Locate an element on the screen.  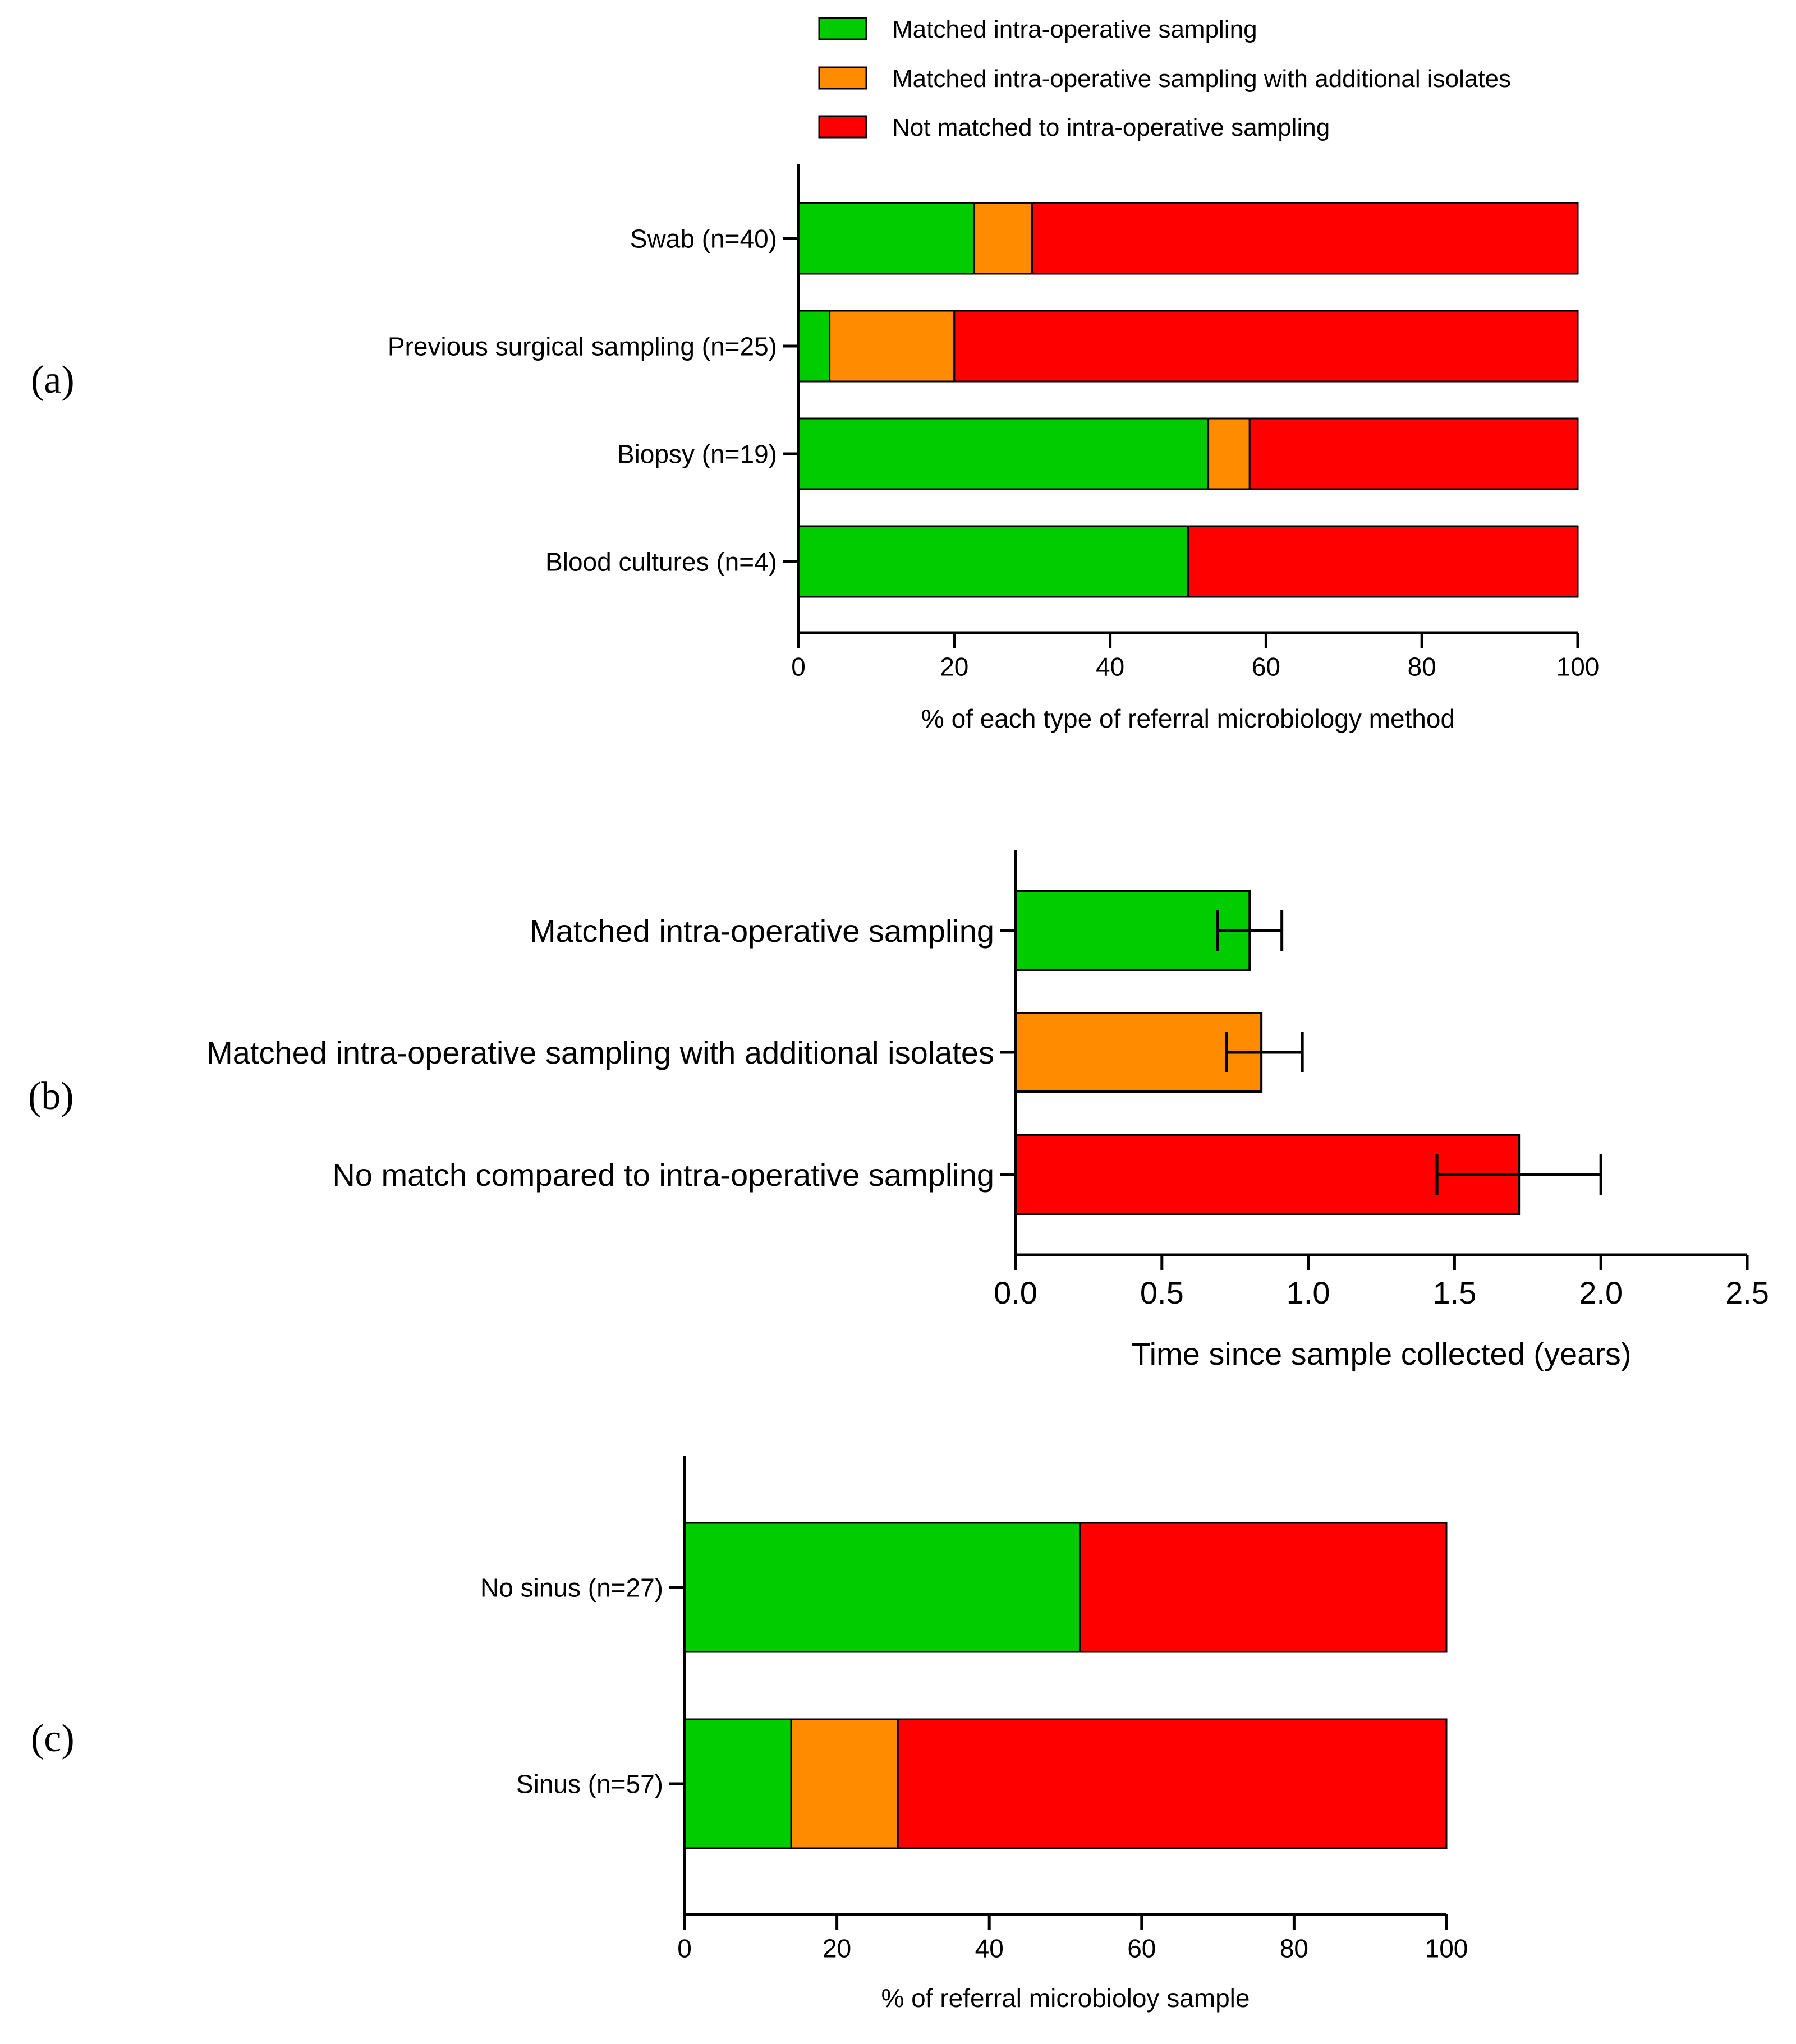
x-tick-label-panel-c-4: 80 is located at coordinates (1294, 1948).